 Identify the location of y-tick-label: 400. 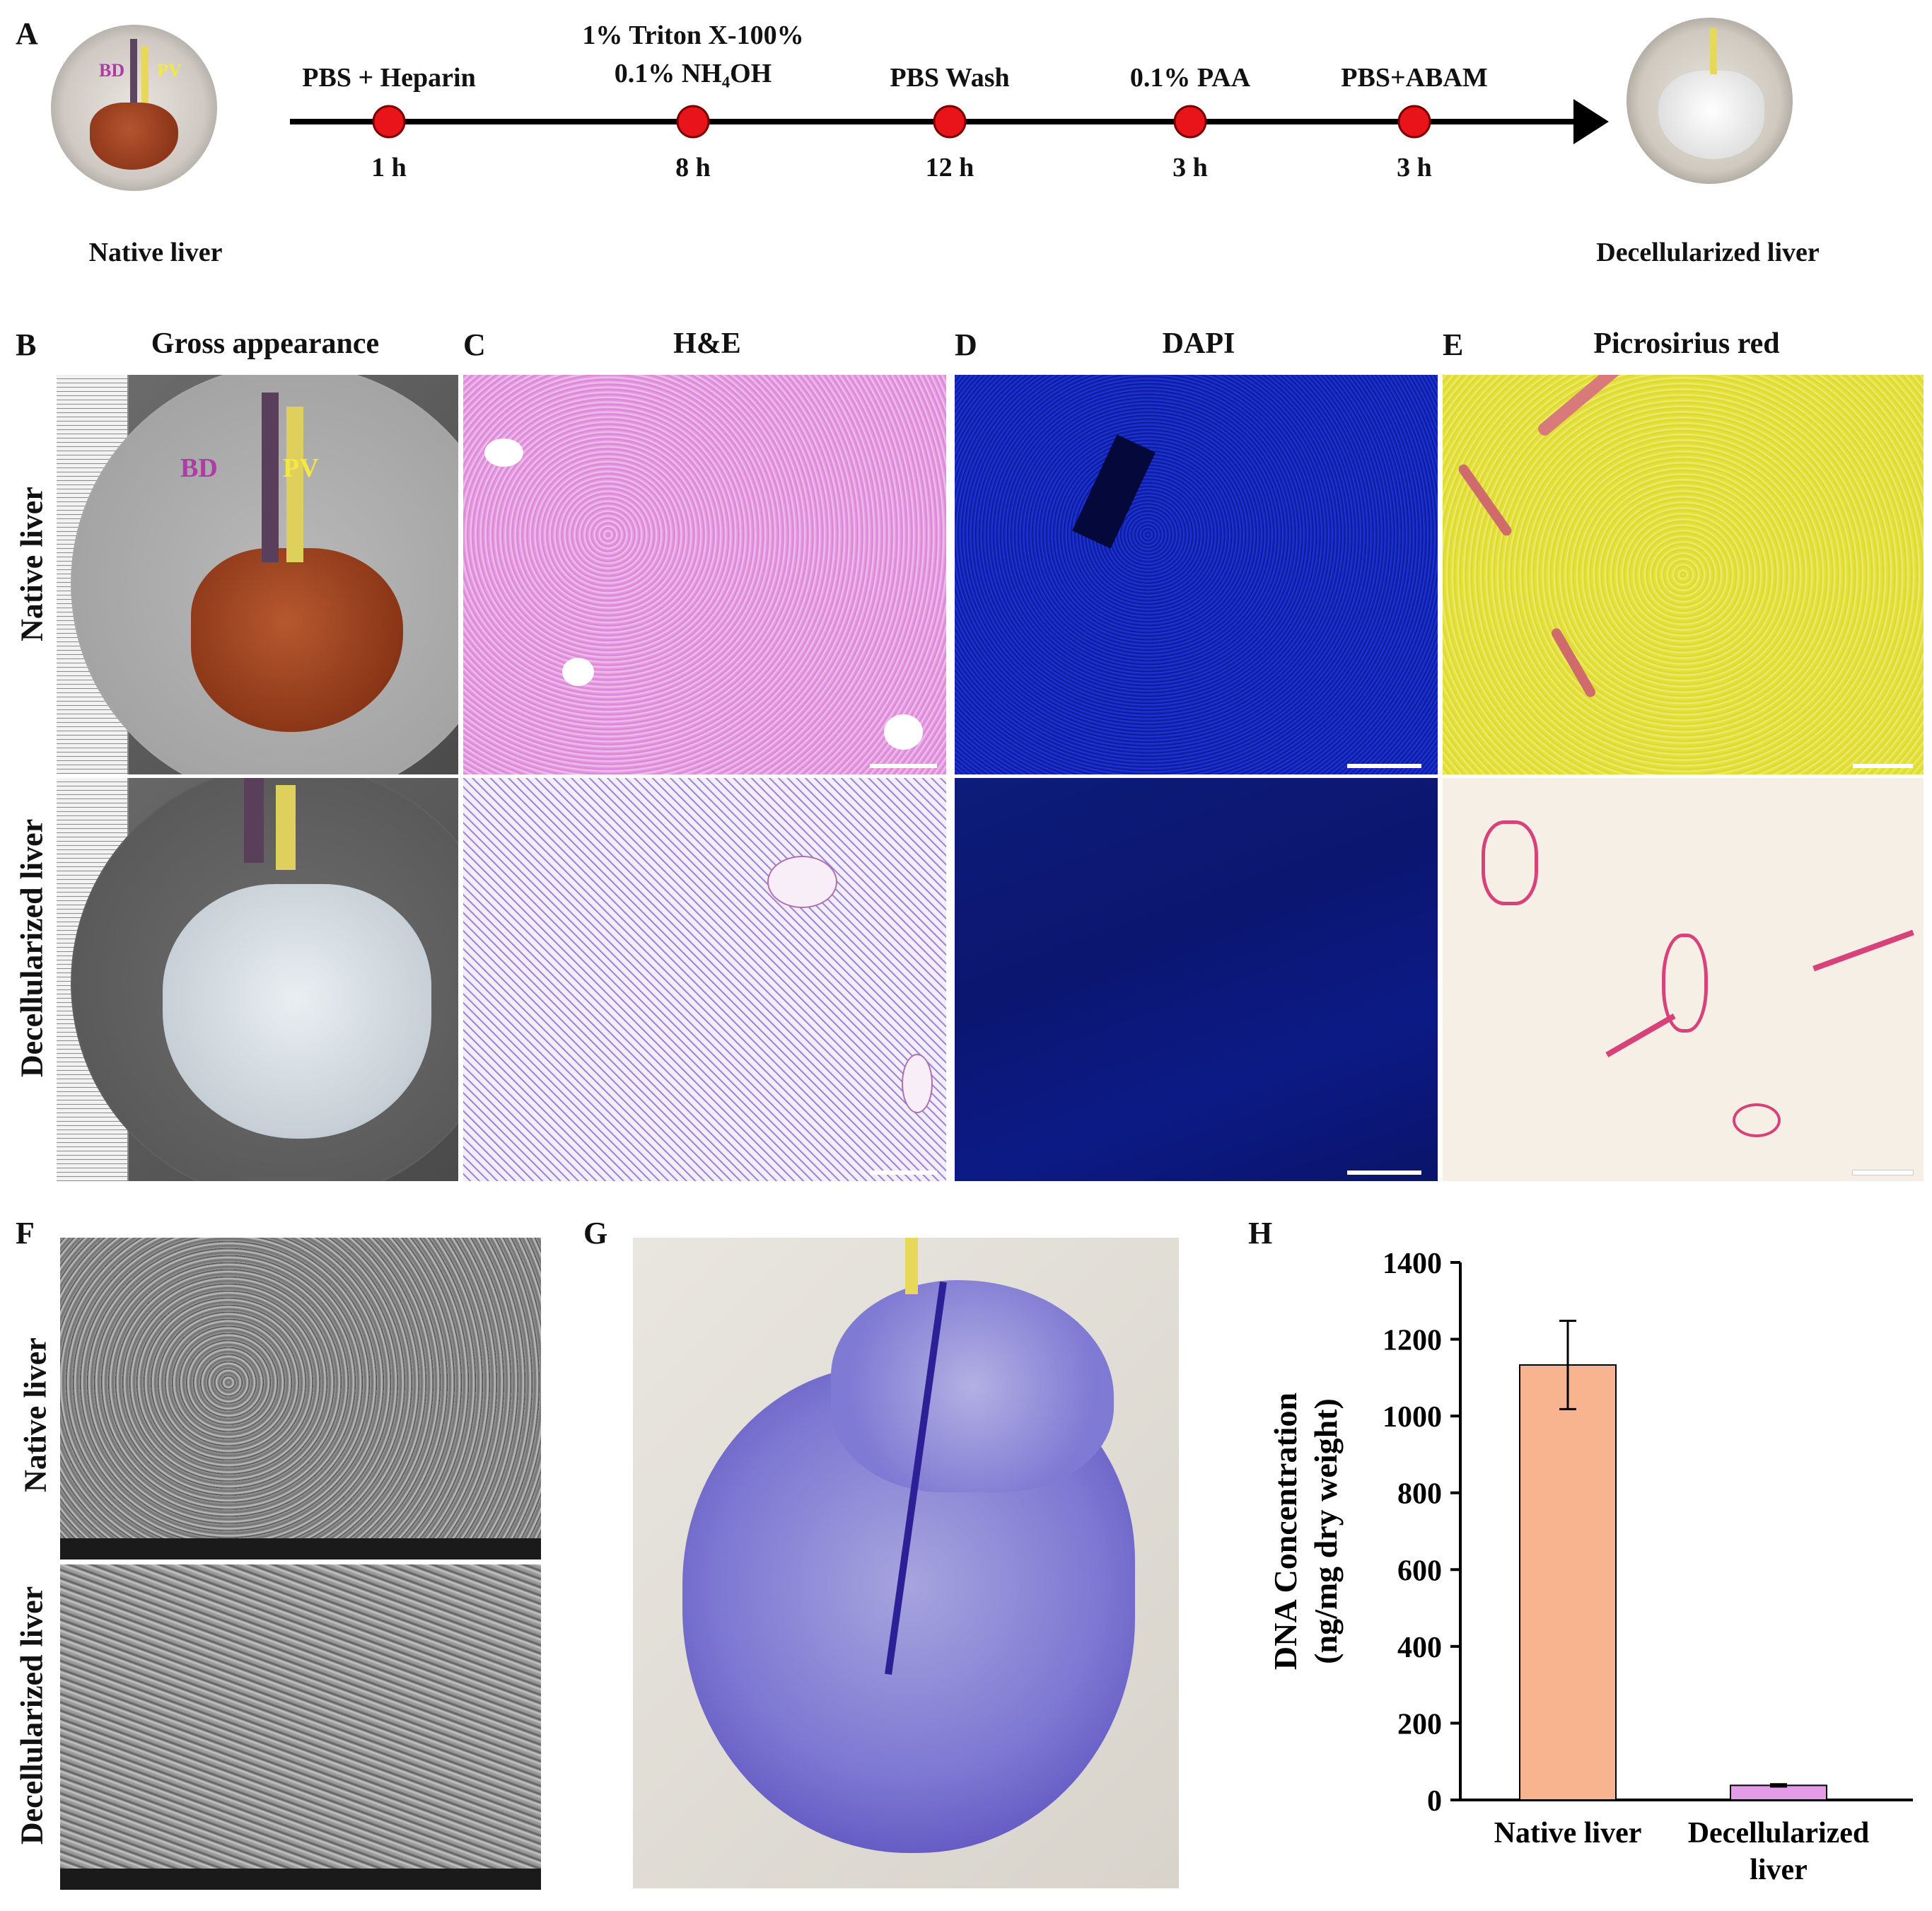
(1419, 1648).